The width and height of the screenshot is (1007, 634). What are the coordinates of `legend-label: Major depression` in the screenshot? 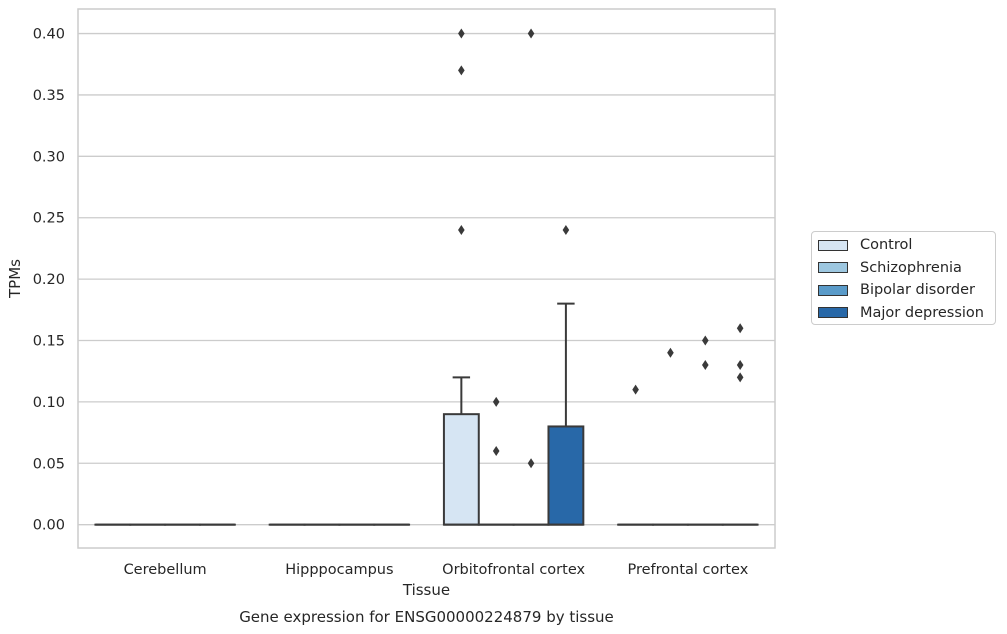 It's located at (922, 312).